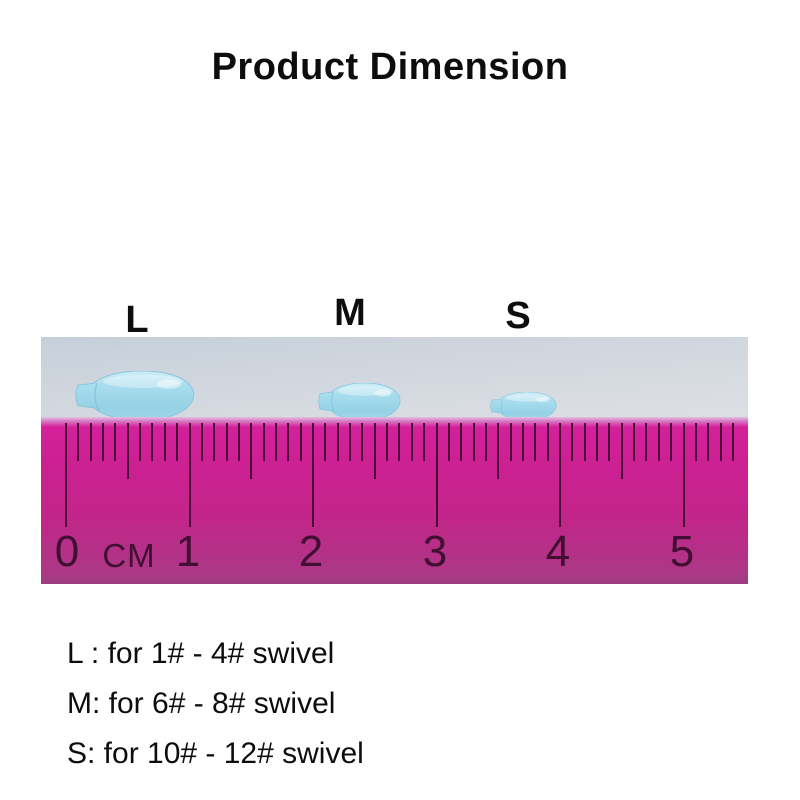 Image resolution: width=800 pixels, height=800 pixels. What do you see at coordinates (350, 313) in the screenshot?
I see `size-label-medium: M` at bounding box center [350, 313].